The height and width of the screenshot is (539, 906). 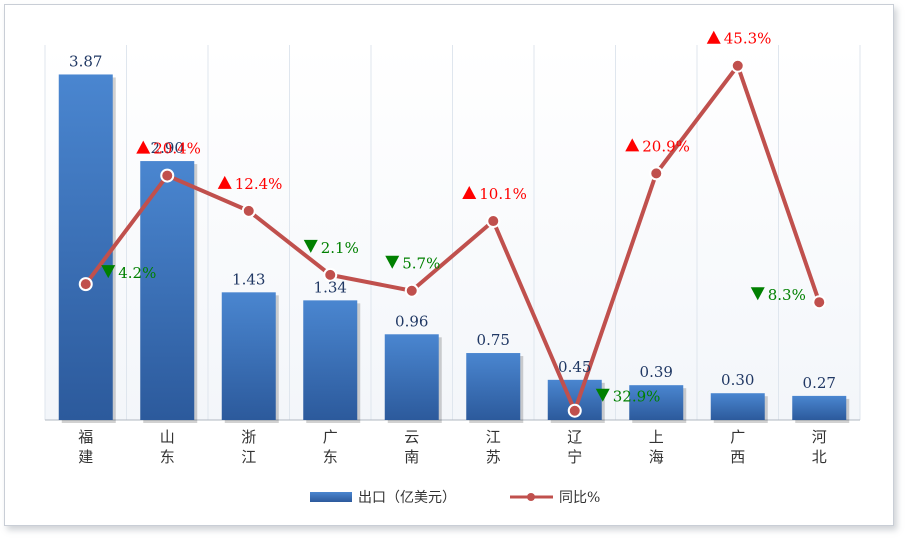 What do you see at coordinates (411, 321) in the screenshot?
I see `bar-value-label: 0.96` at bounding box center [411, 321].